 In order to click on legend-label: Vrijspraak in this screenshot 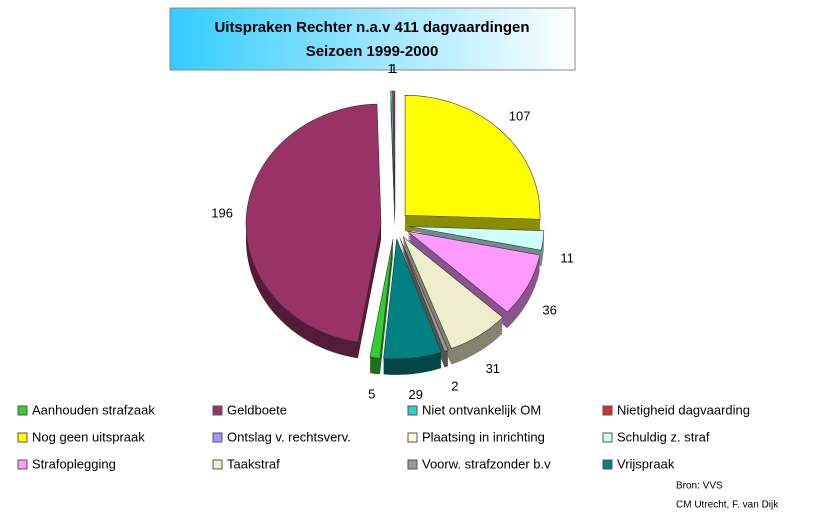, I will do `click(646, 463)`.